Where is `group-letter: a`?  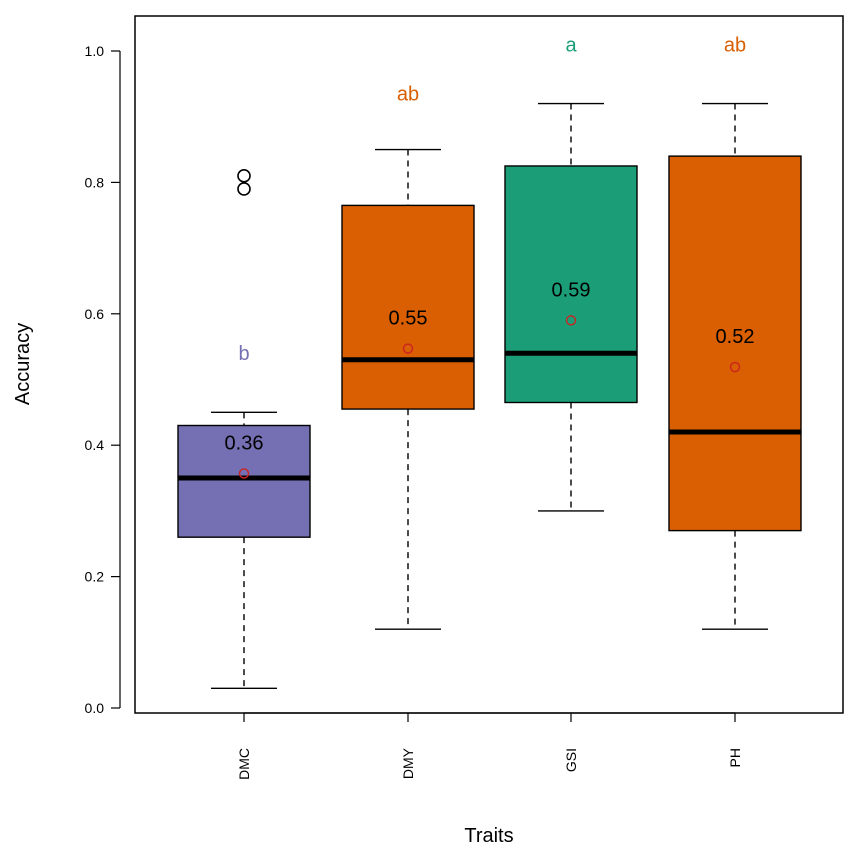 group-letter: a is located at coordinates (571, 45).